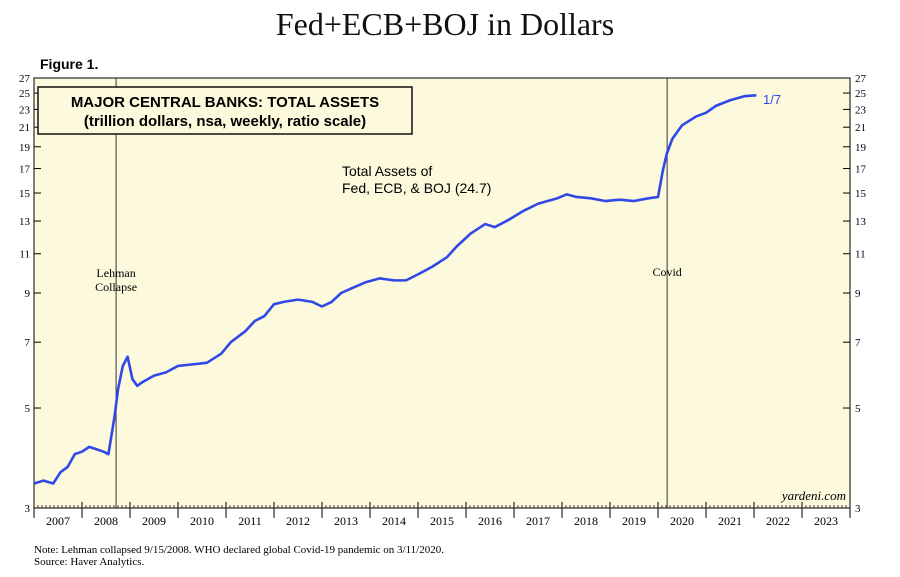 The width and height of the screenshot is (900, 577). I want to click on y-tick-label-left-7: 7, so click(28, 343).